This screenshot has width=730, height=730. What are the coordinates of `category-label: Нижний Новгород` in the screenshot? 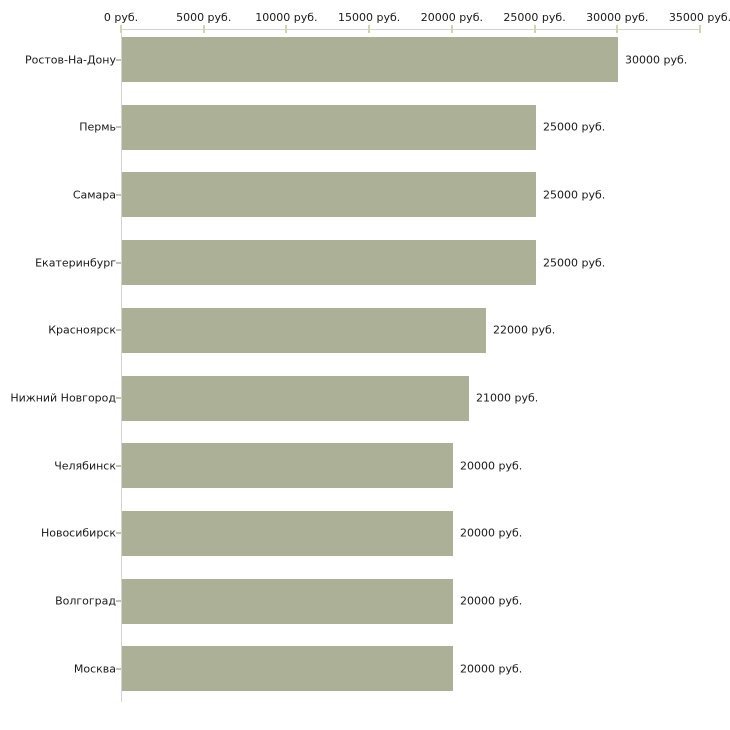 It's located at (63, 398).